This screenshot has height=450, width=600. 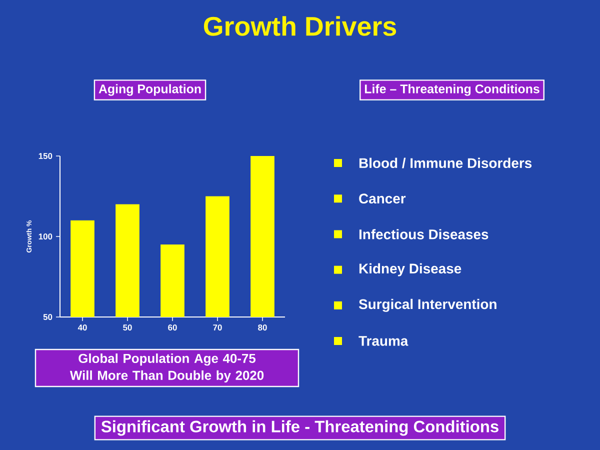 I want to click on x-tick-label: 70, so click(x=217, y=327).